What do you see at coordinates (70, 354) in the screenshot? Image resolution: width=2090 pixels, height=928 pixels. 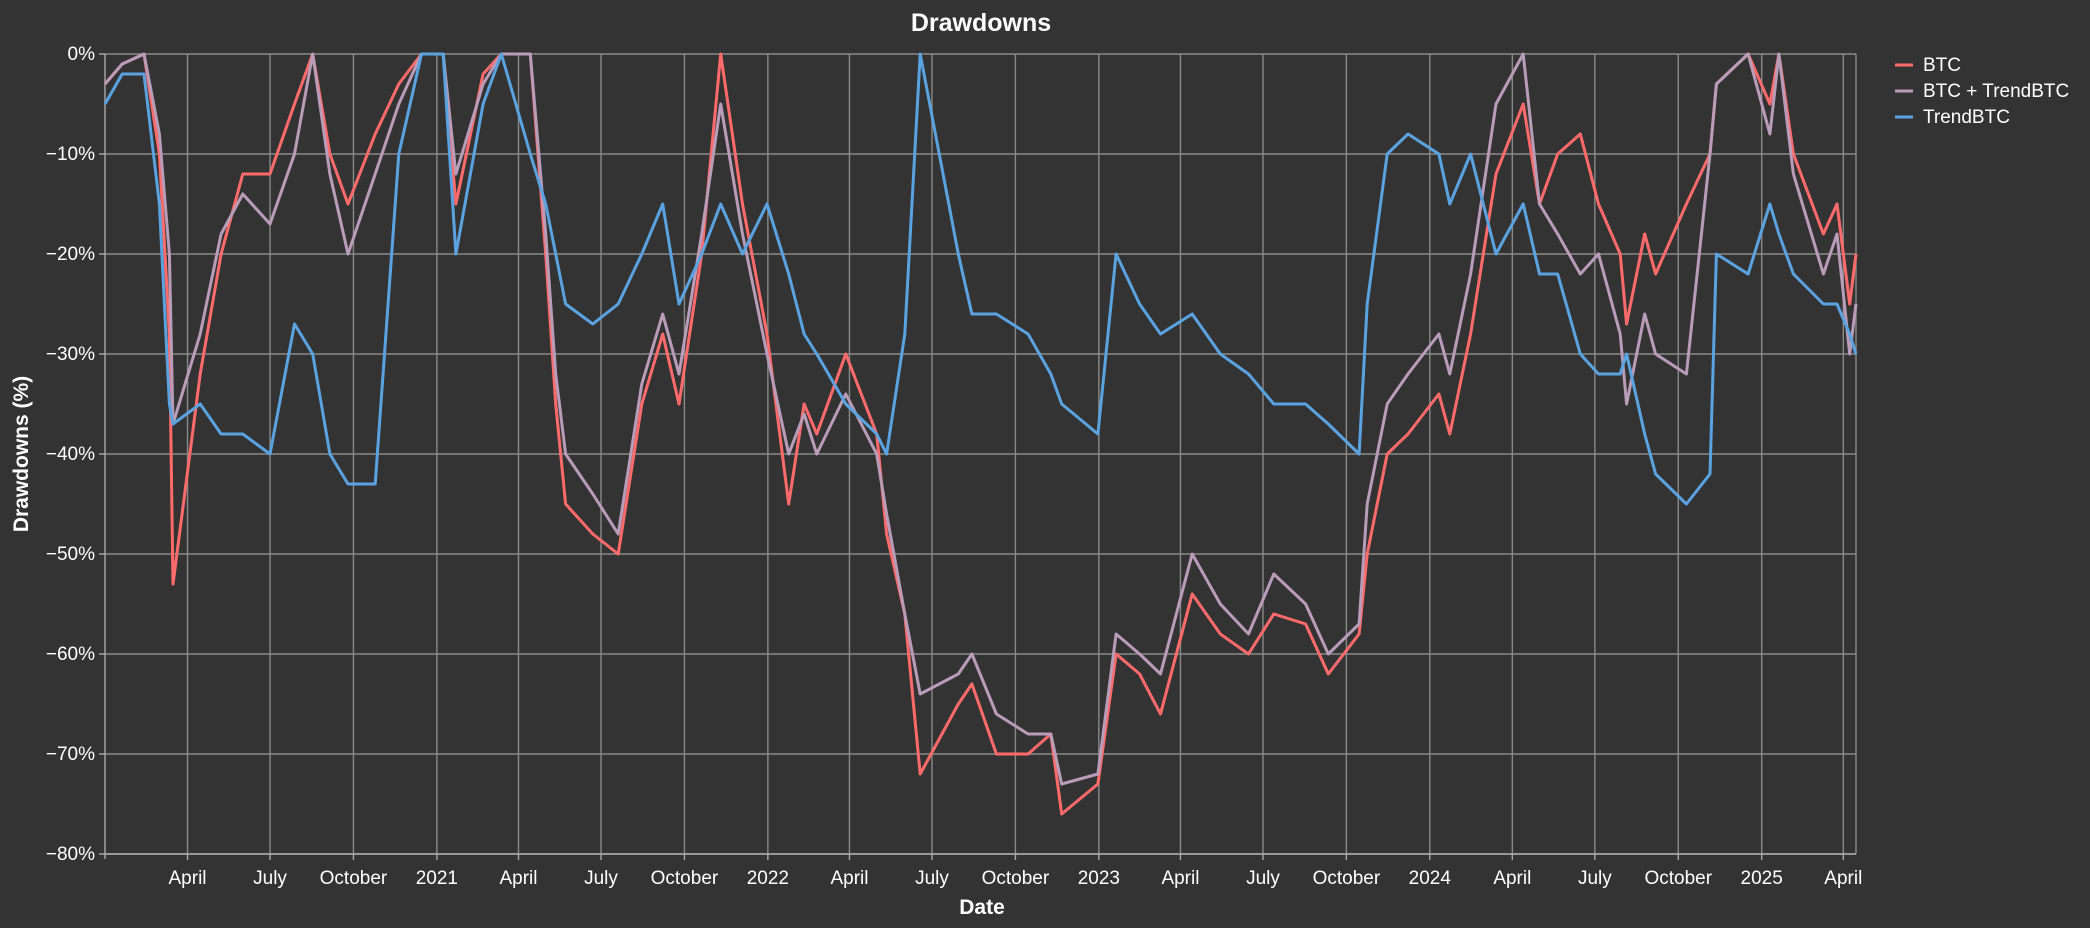 I see `y-tick-label: −30%` at bounding box center [70, 354].